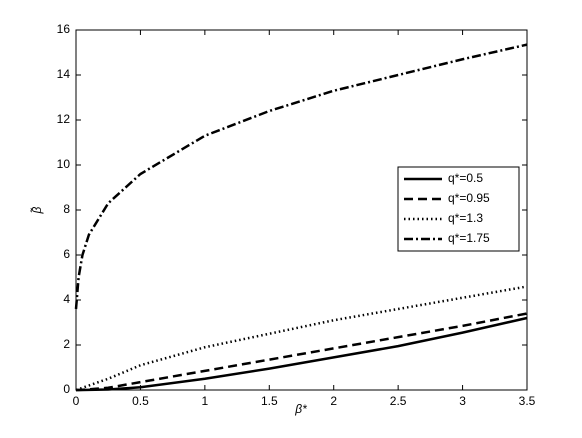 The width and height of the screenshot is (582, 438). What do you see at coordinates (205, 401) in the screenshot?
I see `x-tick-label: 1` at bounding box center [205, 401].